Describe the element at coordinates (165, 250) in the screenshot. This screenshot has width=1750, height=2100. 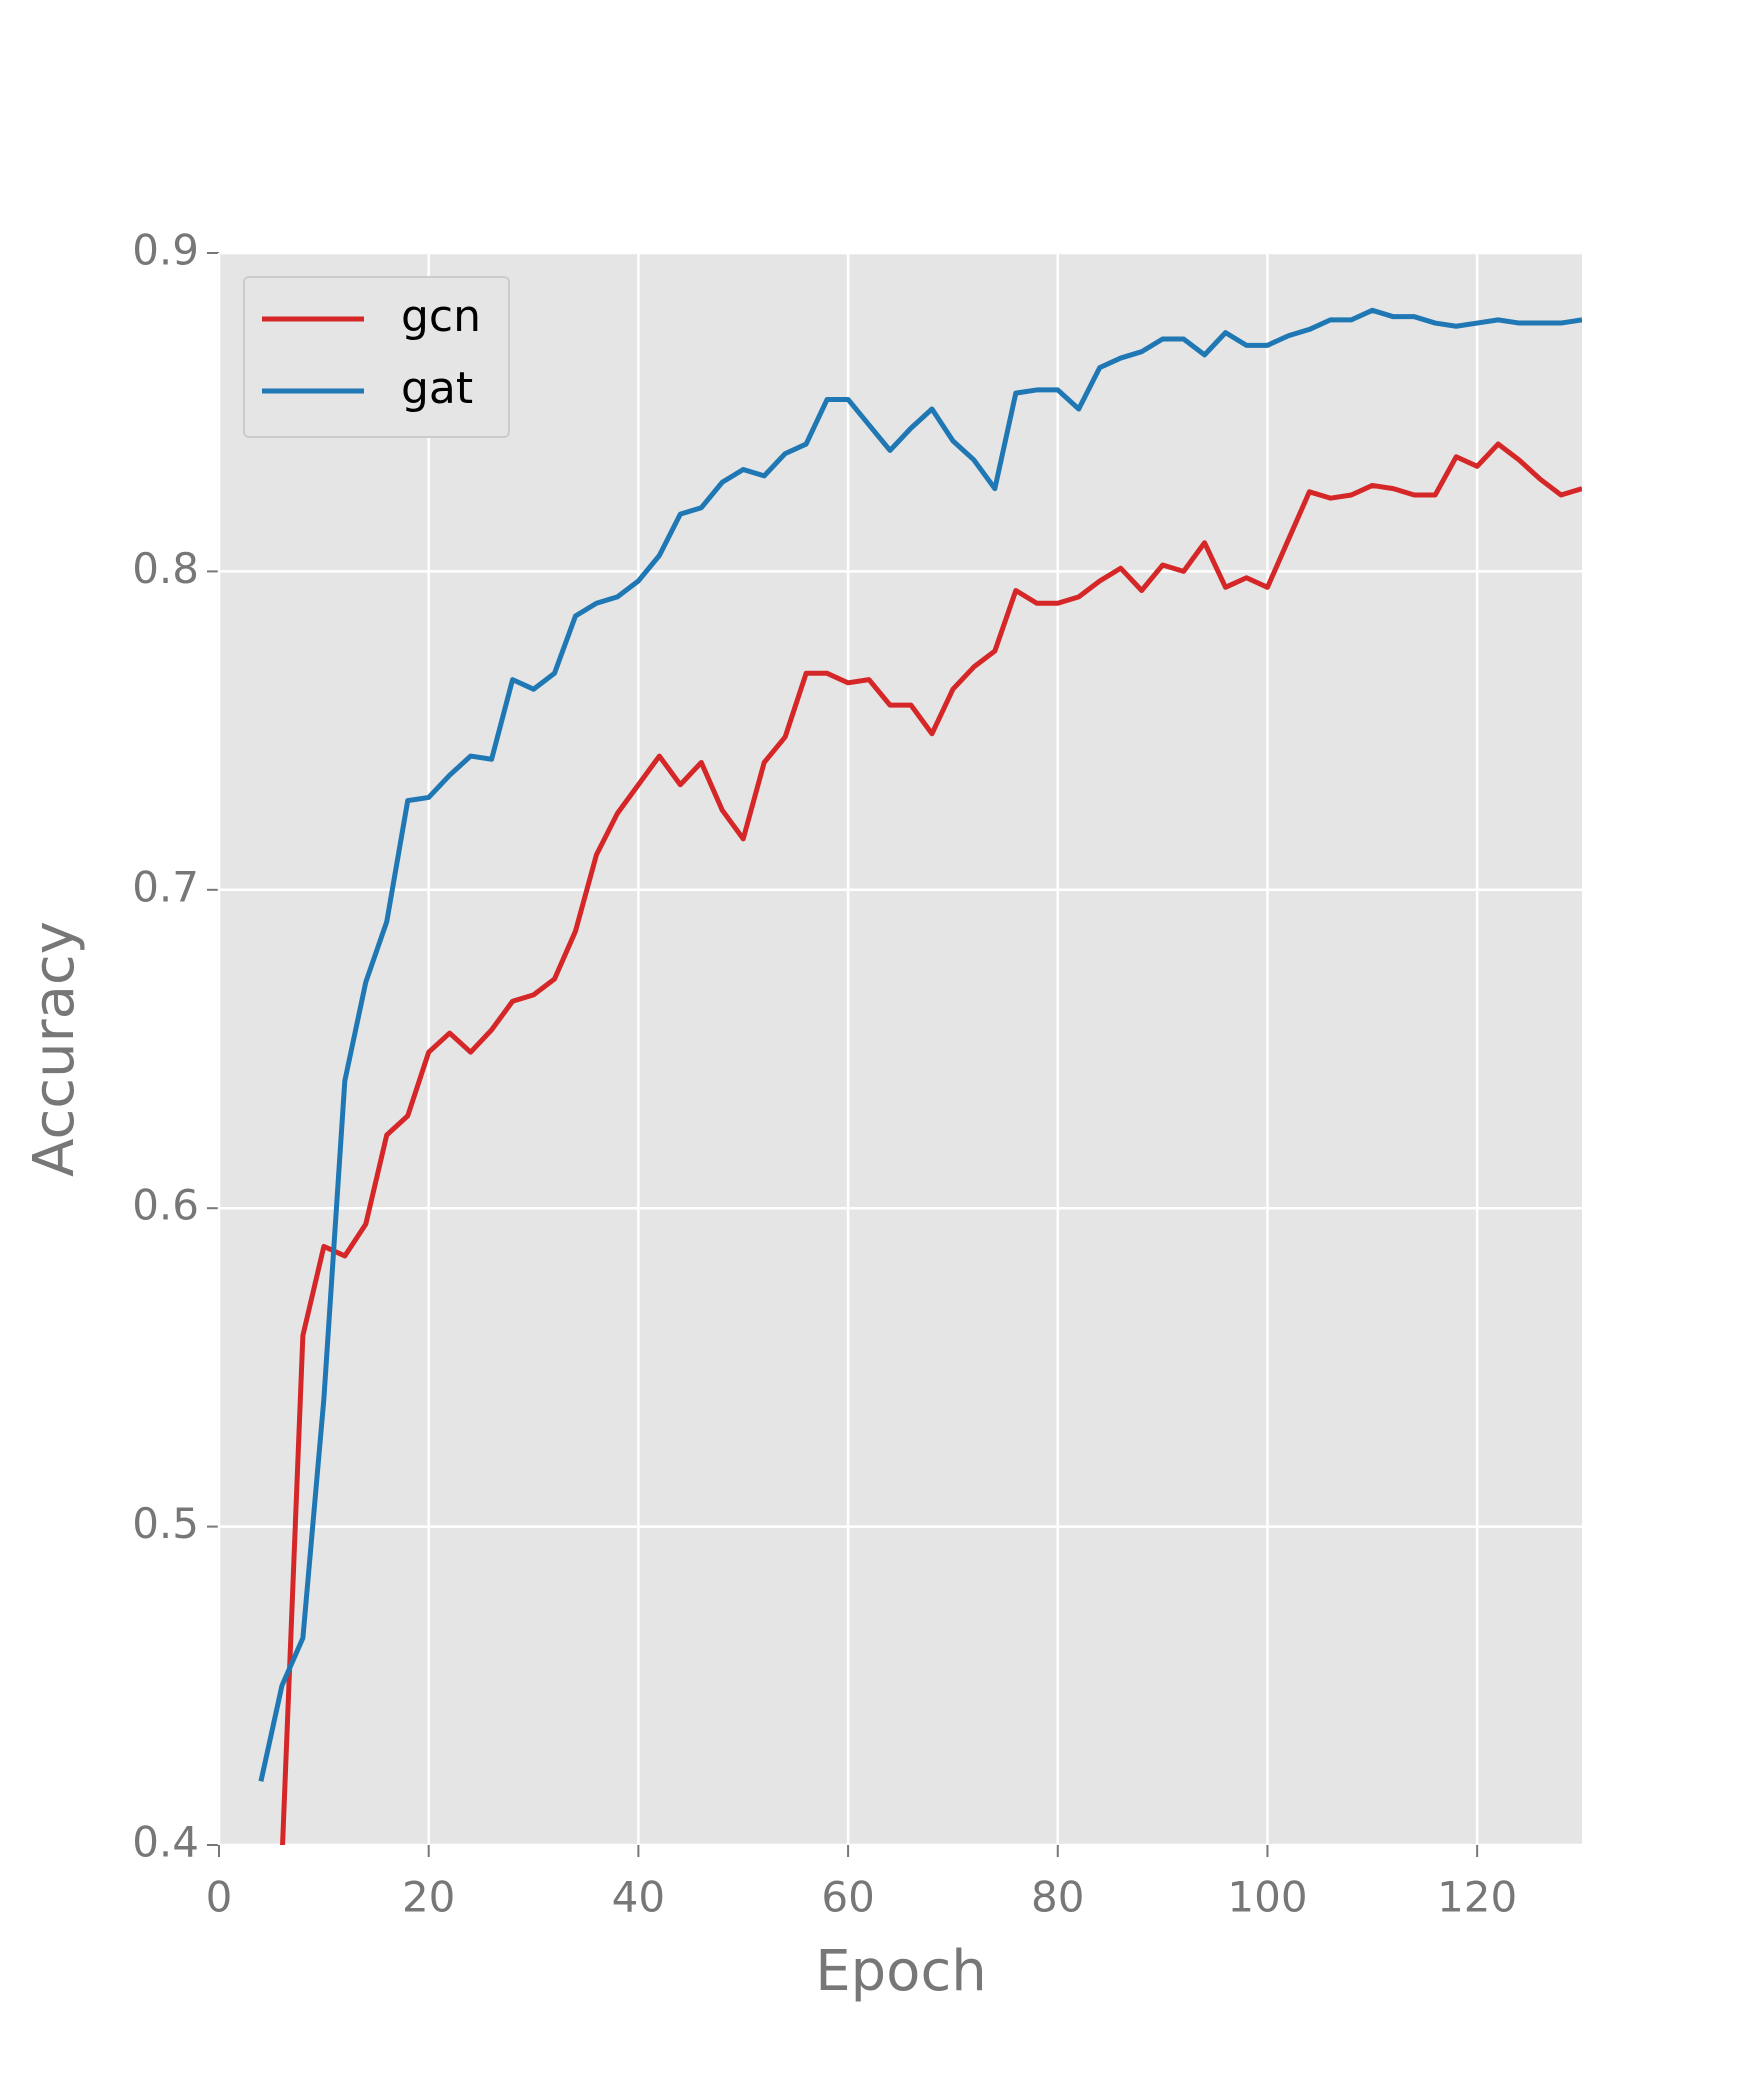
I see `y-tick-label: 0.9` at that location.